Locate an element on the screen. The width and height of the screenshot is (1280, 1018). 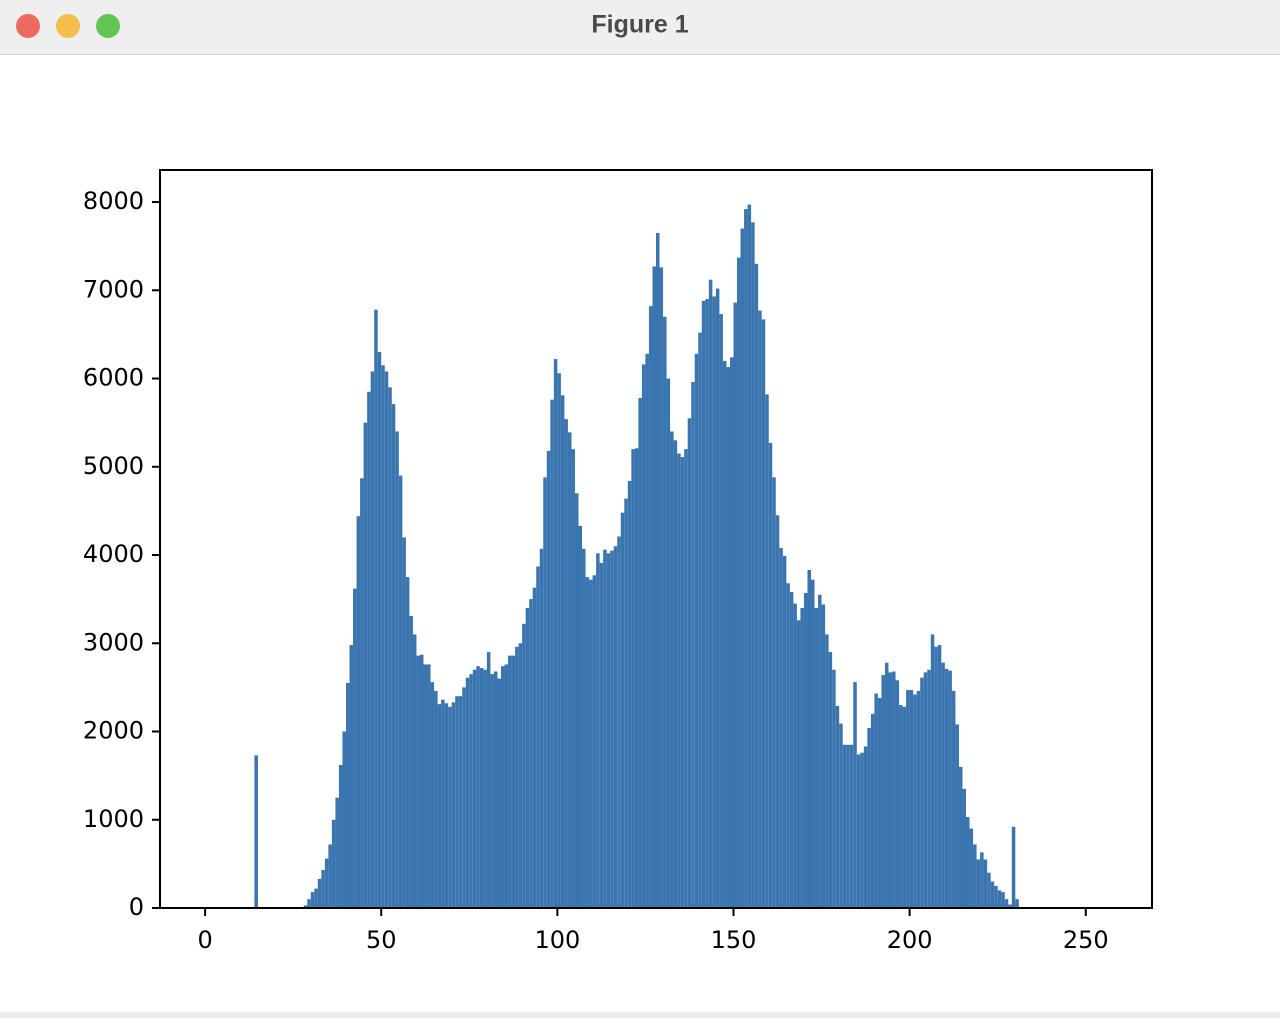
zoom-button is located at coordinates (108, 26).